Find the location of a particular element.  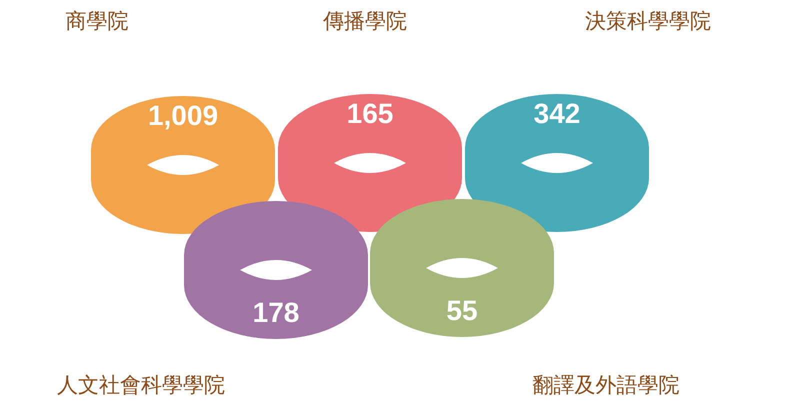

data-label: 165 is located at coordinates (370, 113).